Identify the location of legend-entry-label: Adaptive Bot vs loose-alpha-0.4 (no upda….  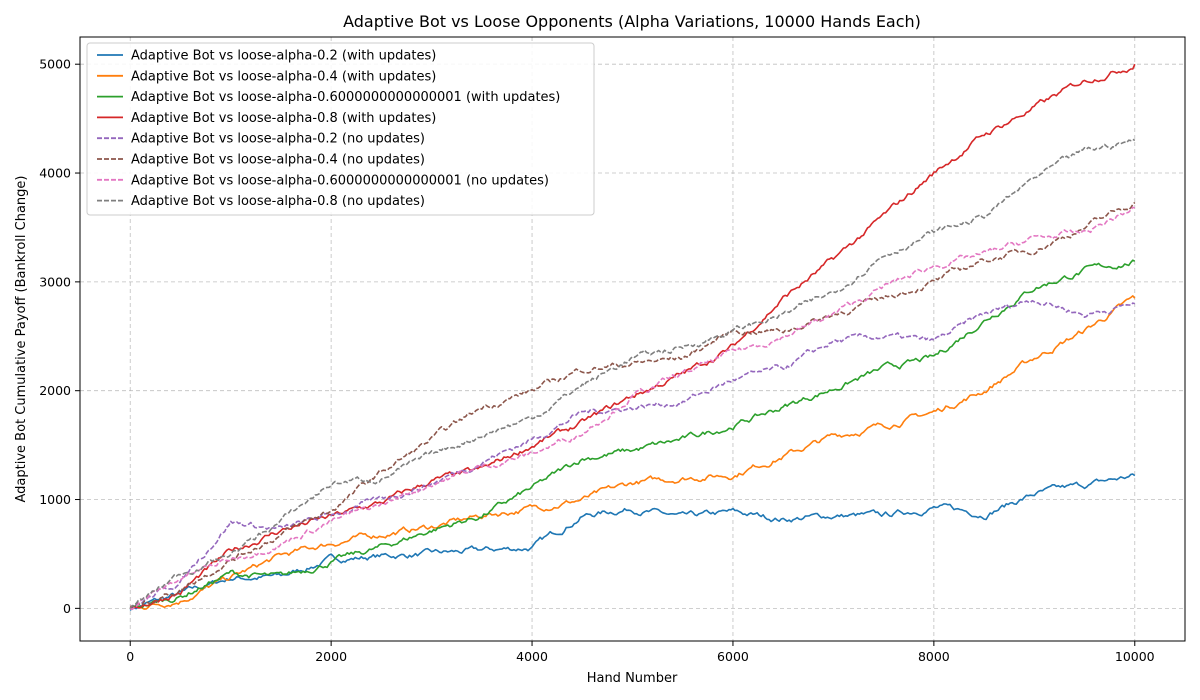
(278, 160).